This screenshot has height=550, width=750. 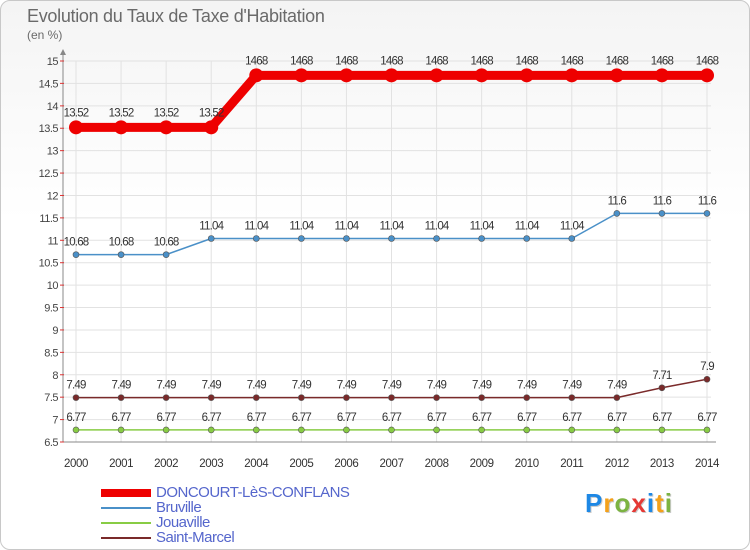 What do you see at coordinates (571, 464) in the screenshot?
I see `x-tick-label: 2011` at bounding box center [571, 464].